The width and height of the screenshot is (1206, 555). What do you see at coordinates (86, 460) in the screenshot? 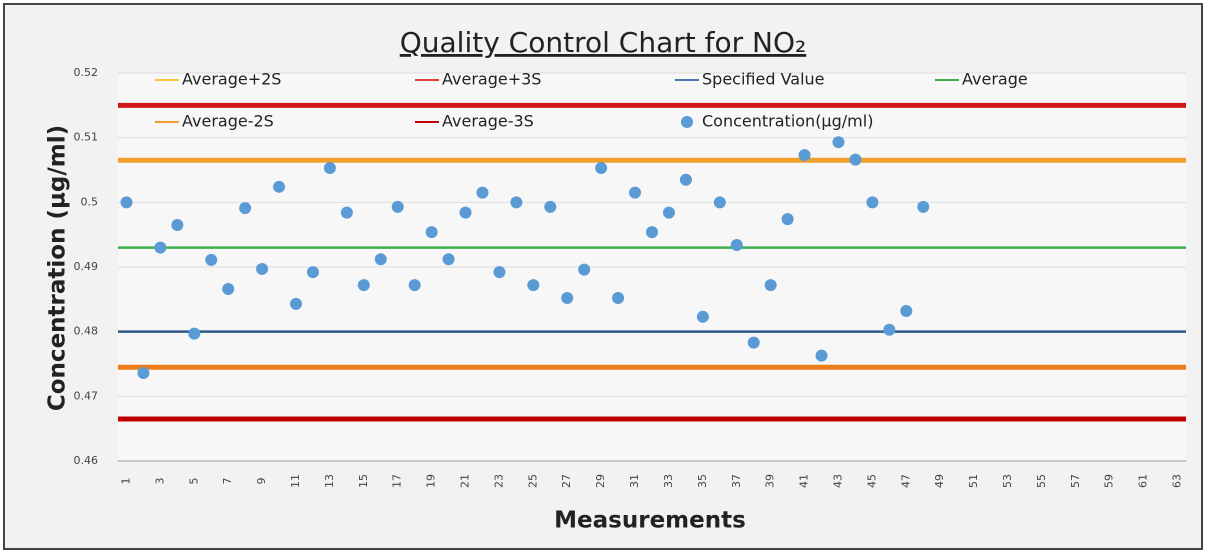
I see `y-tick-label: 0.46` at bounding box center [86, 460].